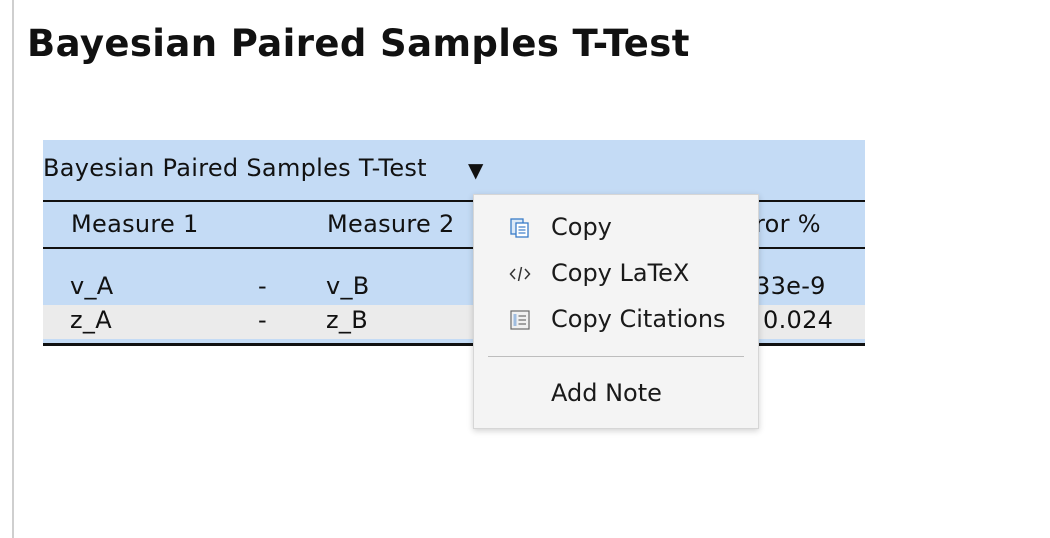  I want to click on menu-separator, so click(616, 356).